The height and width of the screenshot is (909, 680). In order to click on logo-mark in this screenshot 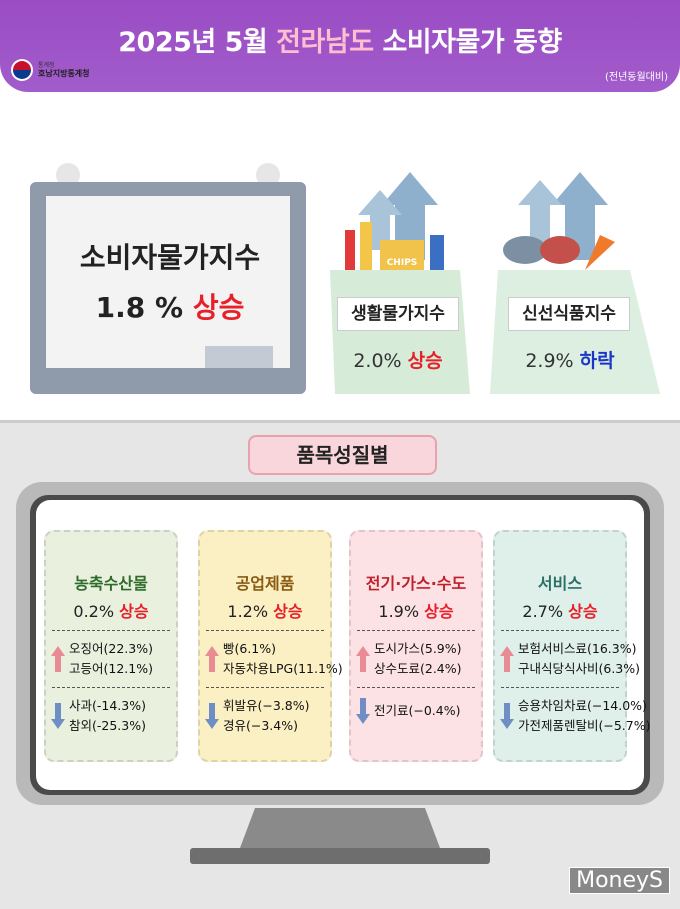, I will do `click(22, 70)`.